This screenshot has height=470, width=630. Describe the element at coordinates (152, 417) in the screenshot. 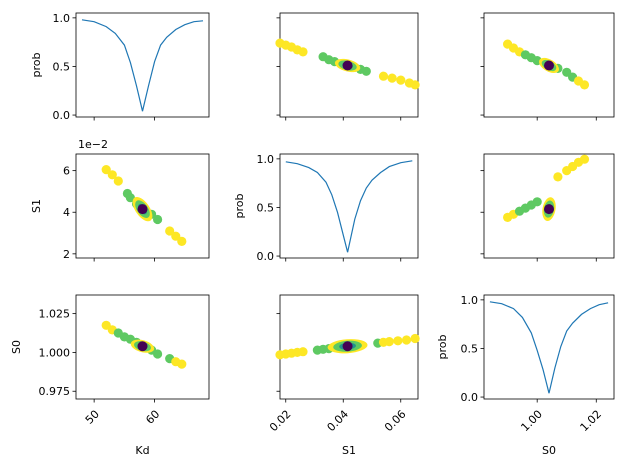

I see `x-tick-label: 60` at that location.